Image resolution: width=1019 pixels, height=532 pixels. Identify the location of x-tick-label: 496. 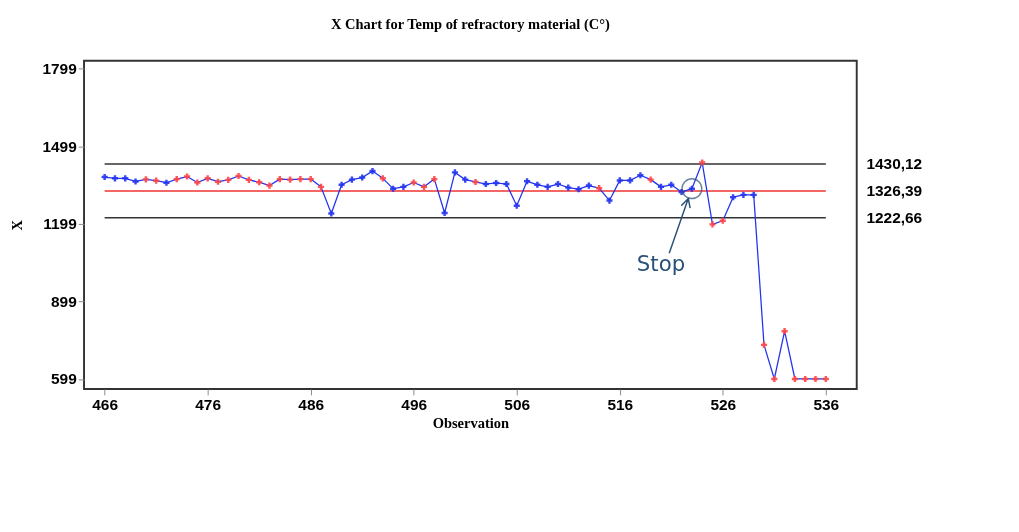
(414, 404).